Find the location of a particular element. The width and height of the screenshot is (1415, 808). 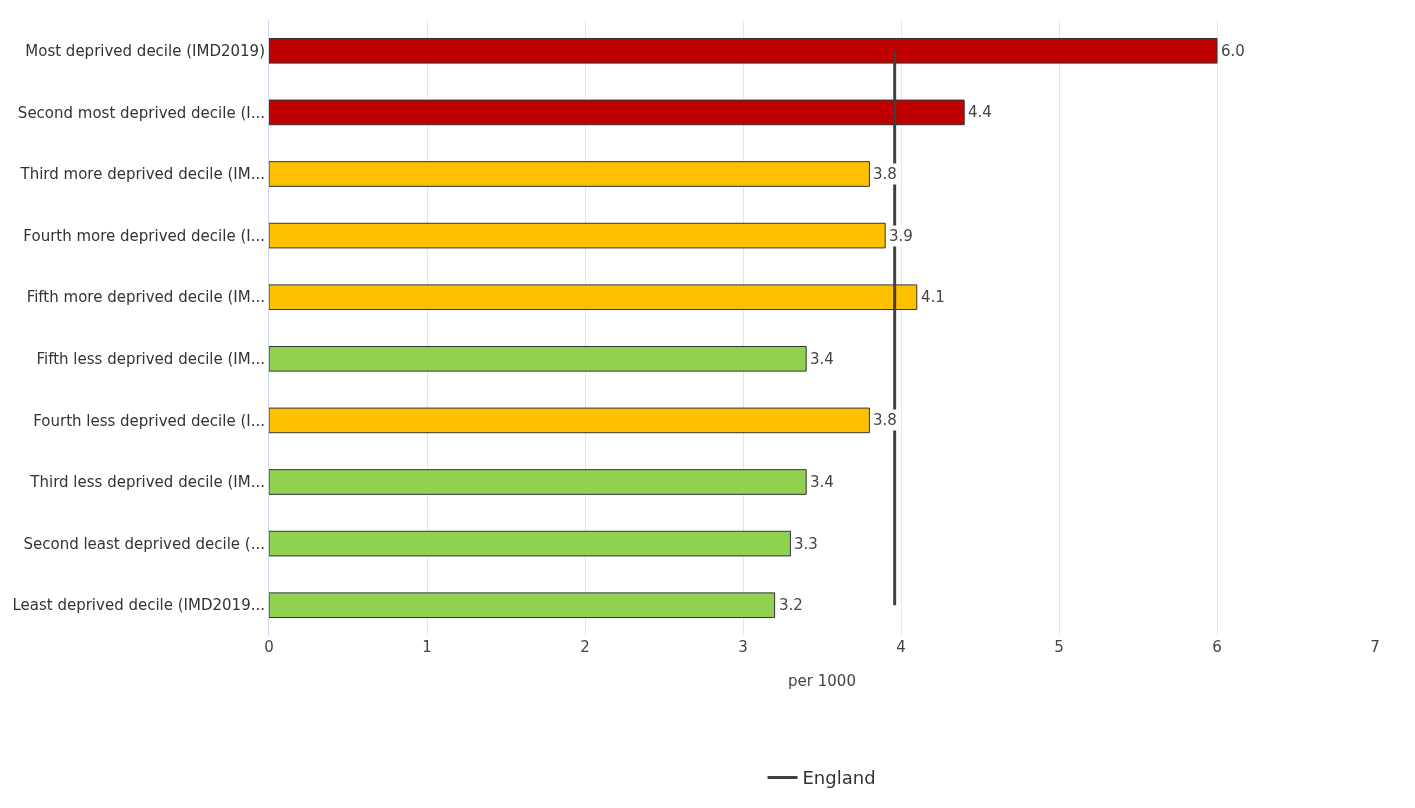

data-label: 3.3 is located at coordinates (806, 544).